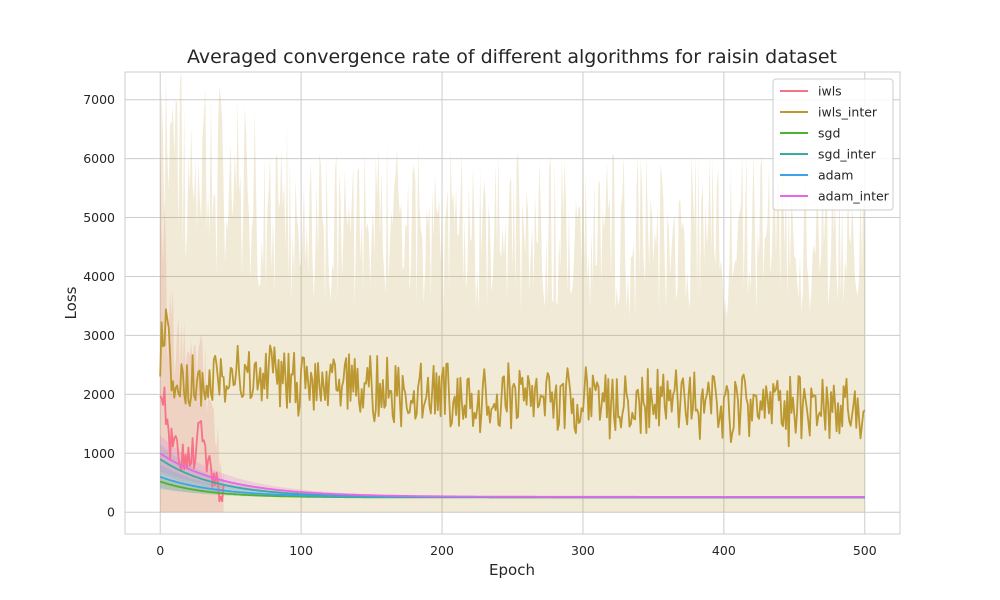  What do you see at coordinates (192, 444) in the screenshot?
I see `line-iwls` at bounding box center [192, 444].